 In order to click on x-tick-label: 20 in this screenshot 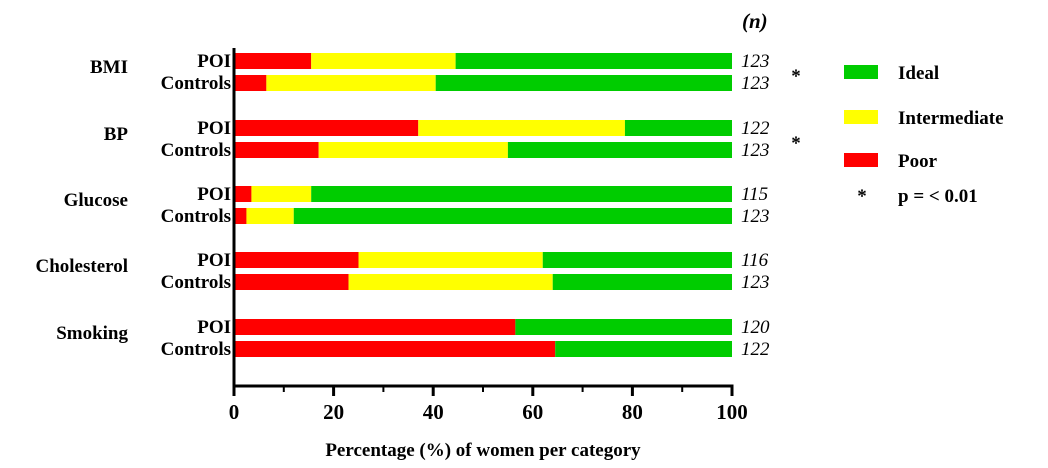, I will do `click(333, 412)`.